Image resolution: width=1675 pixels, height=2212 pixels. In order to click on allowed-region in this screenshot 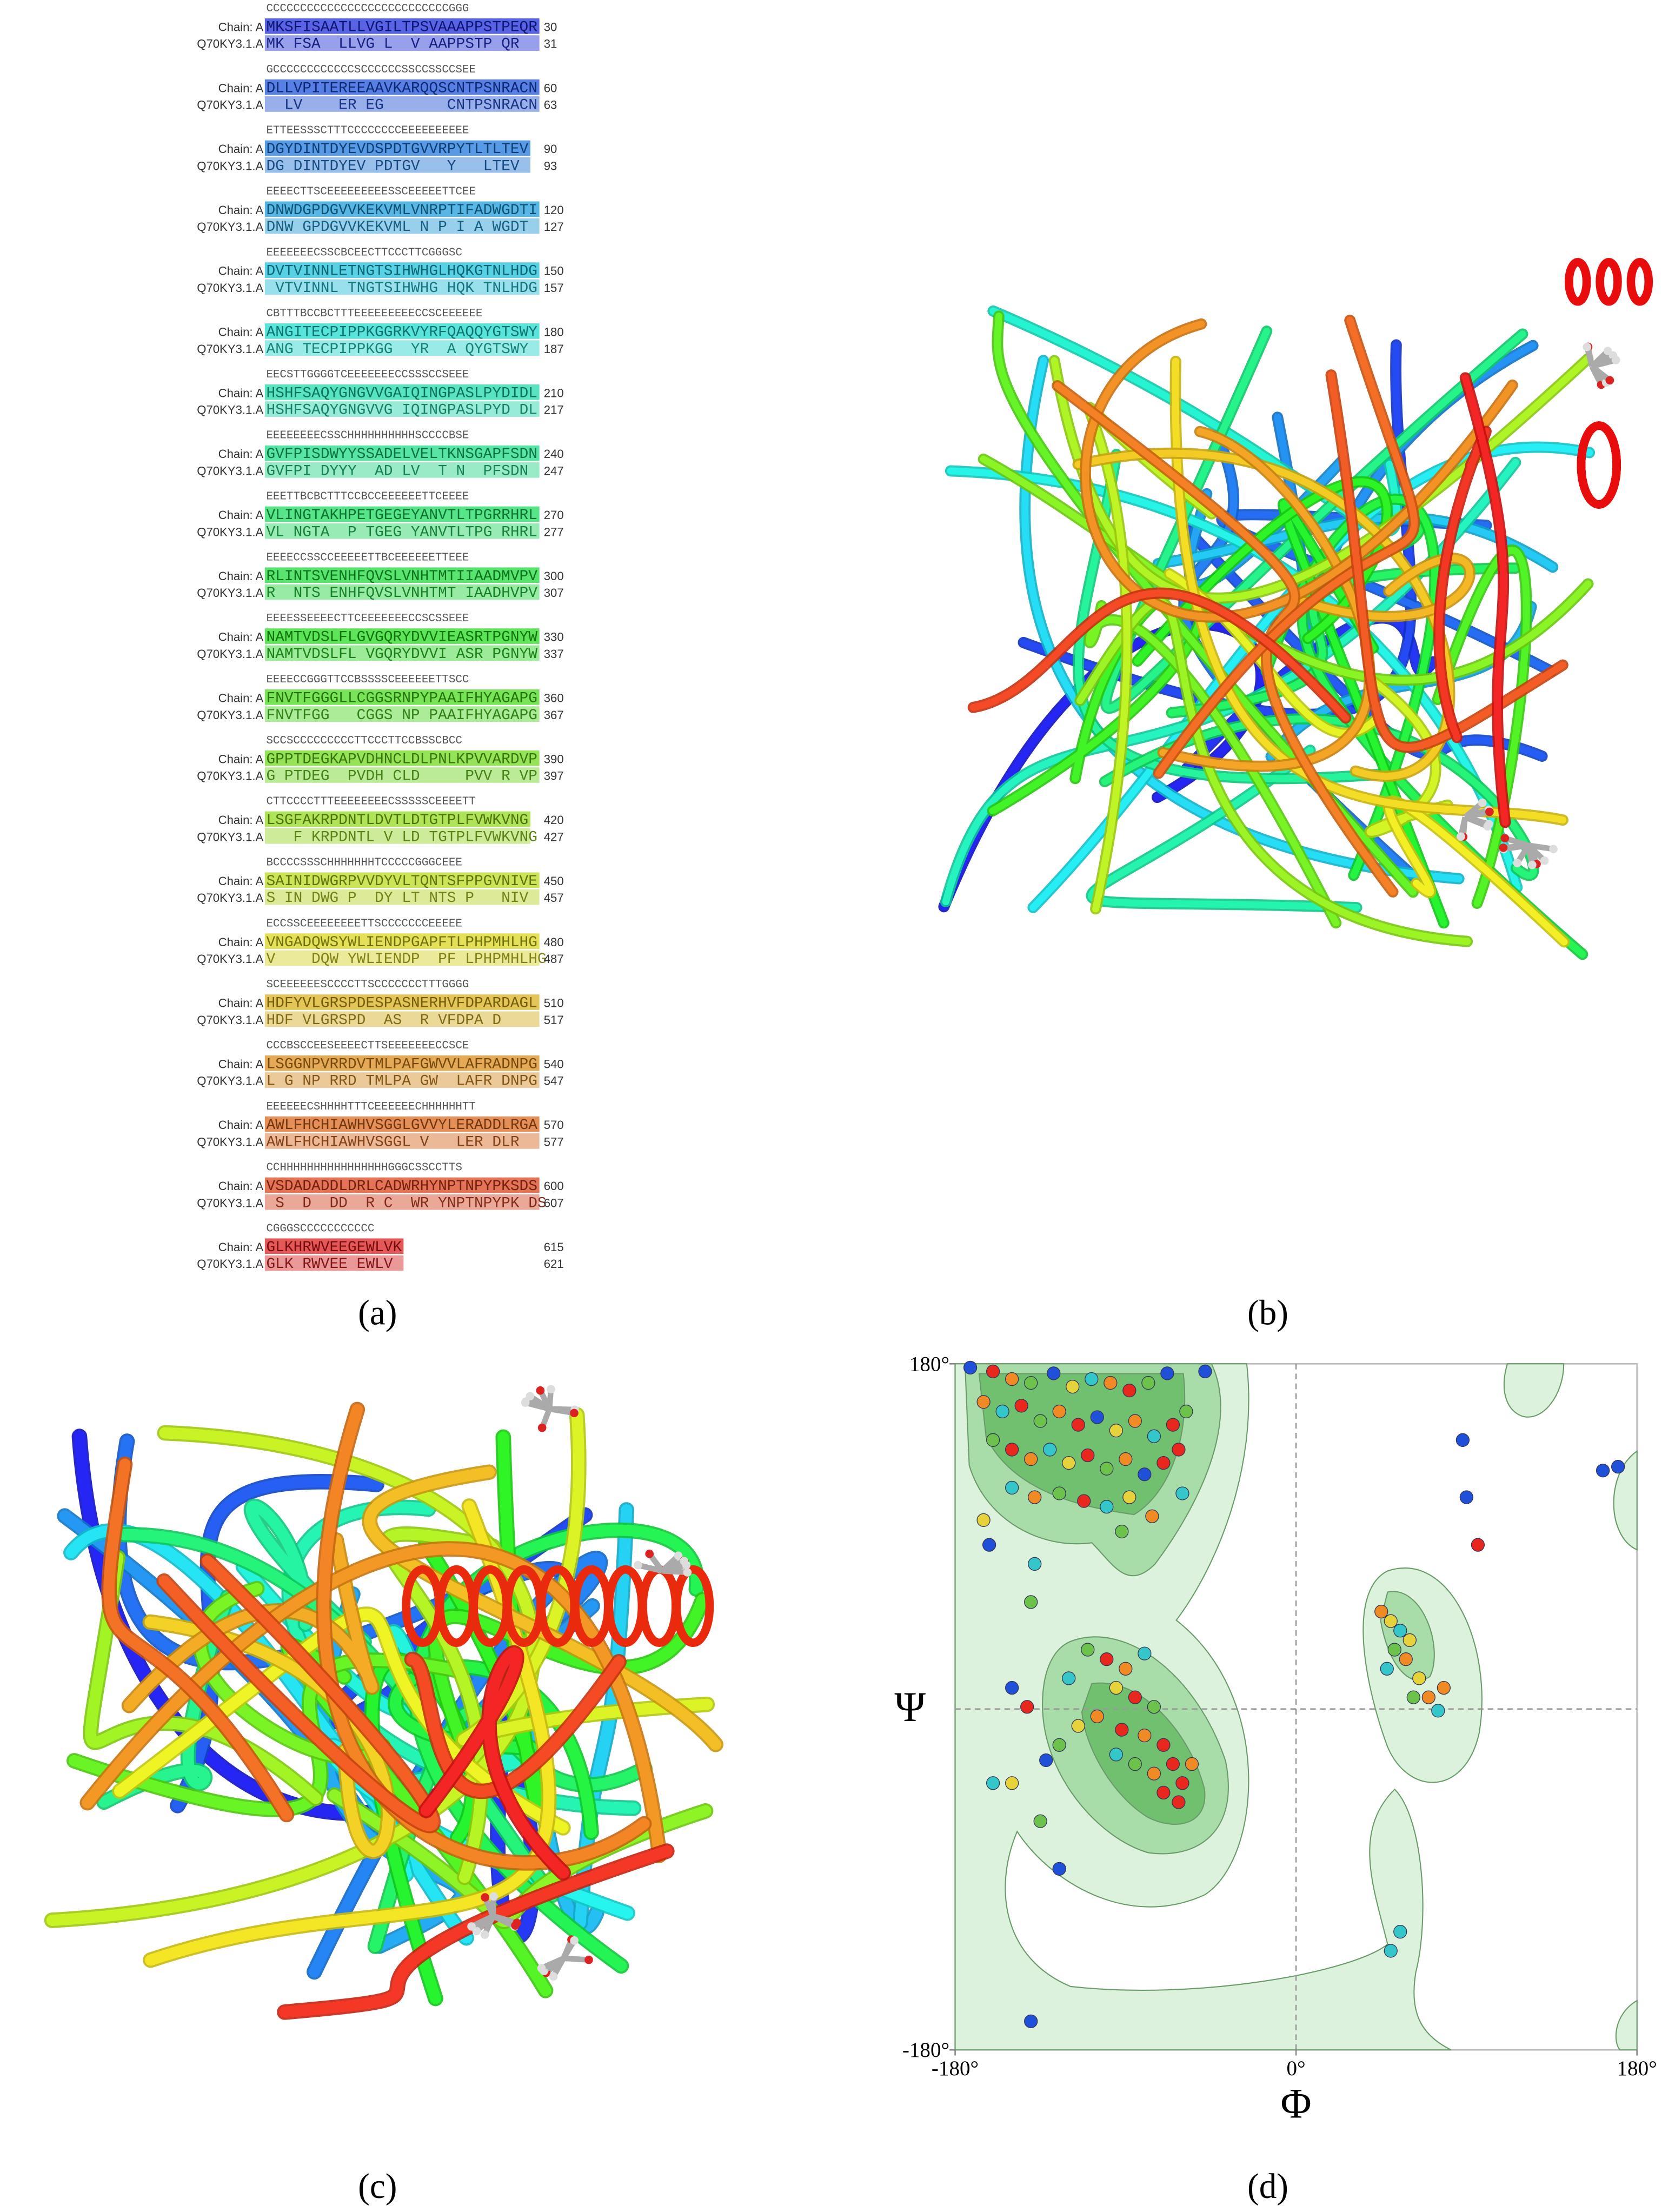, I will do `click(1626, 1500)`.